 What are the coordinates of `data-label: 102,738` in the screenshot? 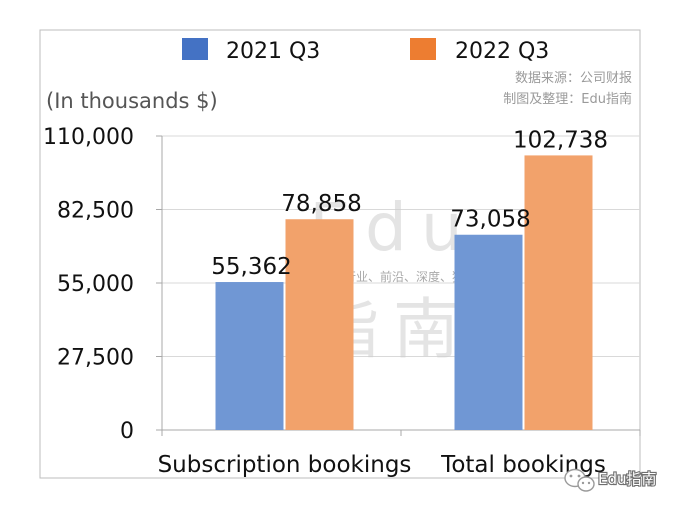 It's located at (560, 140).